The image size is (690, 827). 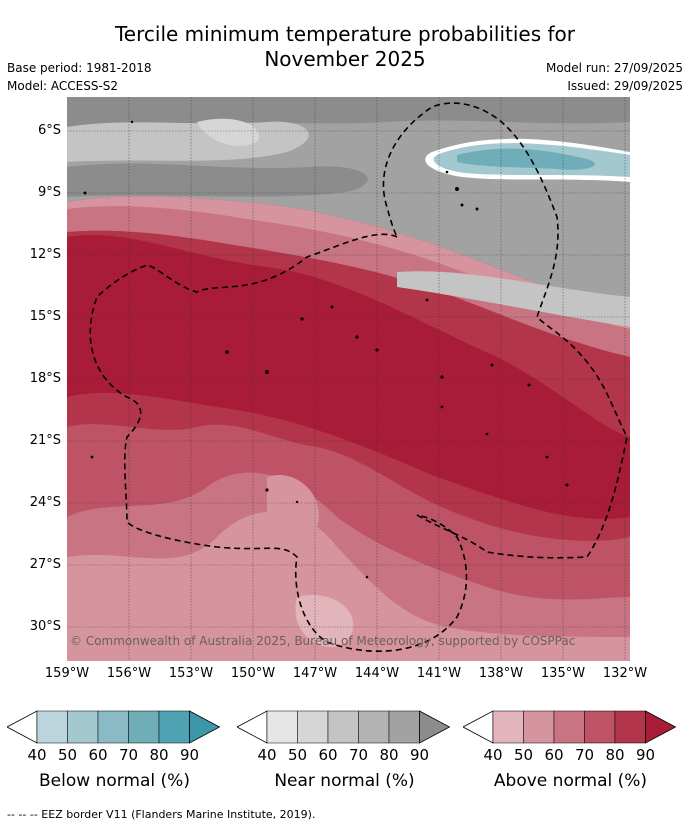 I want to click on model-run: Model run: 27/09/2025, so click(x=614, y=68).